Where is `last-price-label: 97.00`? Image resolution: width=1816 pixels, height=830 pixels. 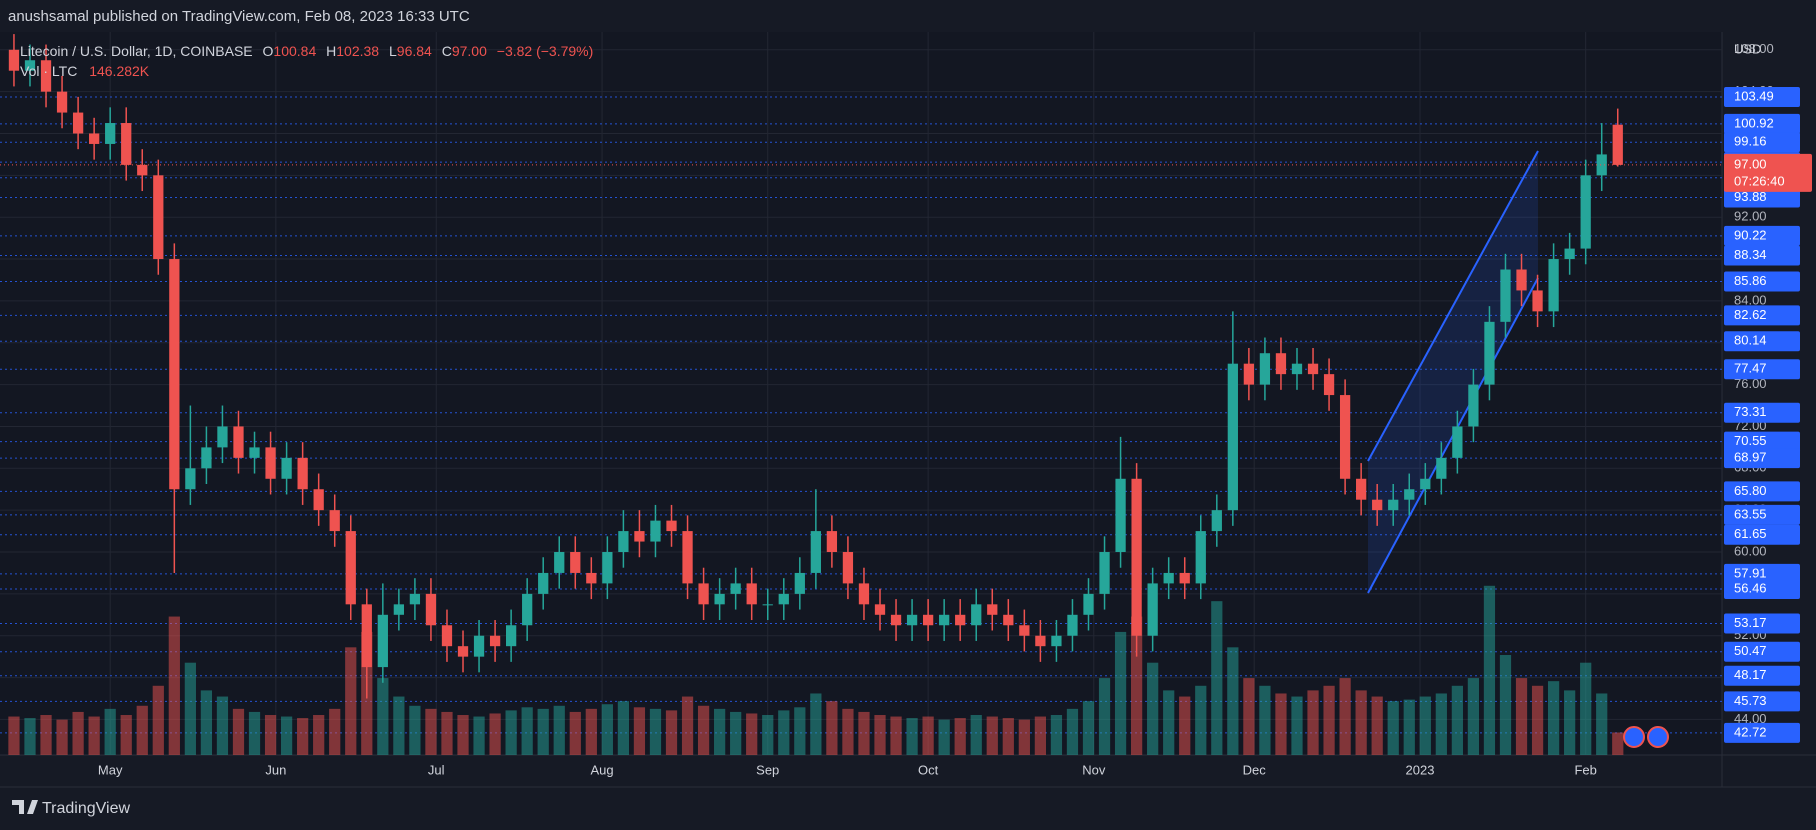 last-price-label: 97.00 is located at coordinates (1750, 163).